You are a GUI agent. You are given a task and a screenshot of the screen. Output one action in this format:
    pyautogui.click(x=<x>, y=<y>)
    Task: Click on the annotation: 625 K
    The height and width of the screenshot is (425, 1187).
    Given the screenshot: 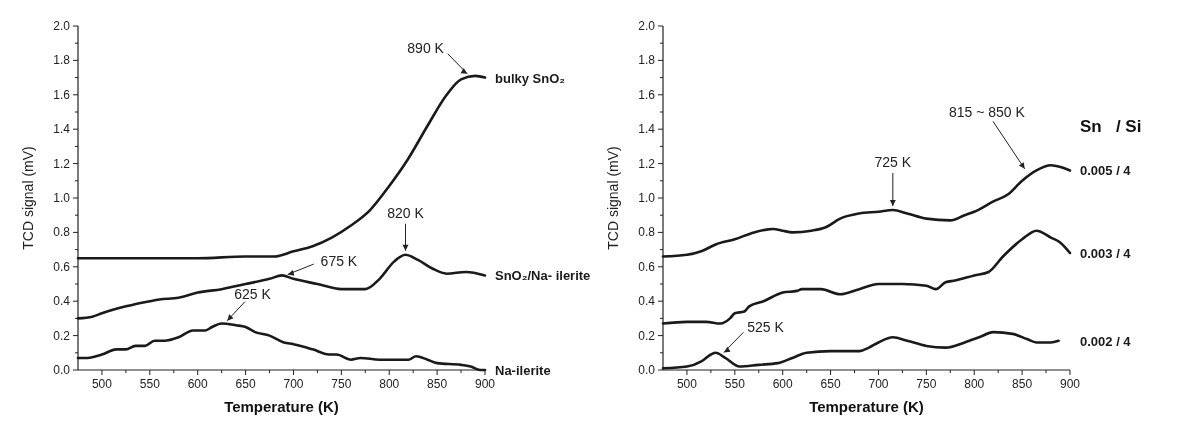 What is the action you would take?
    pyautogui.click(x=253, y=293)
    